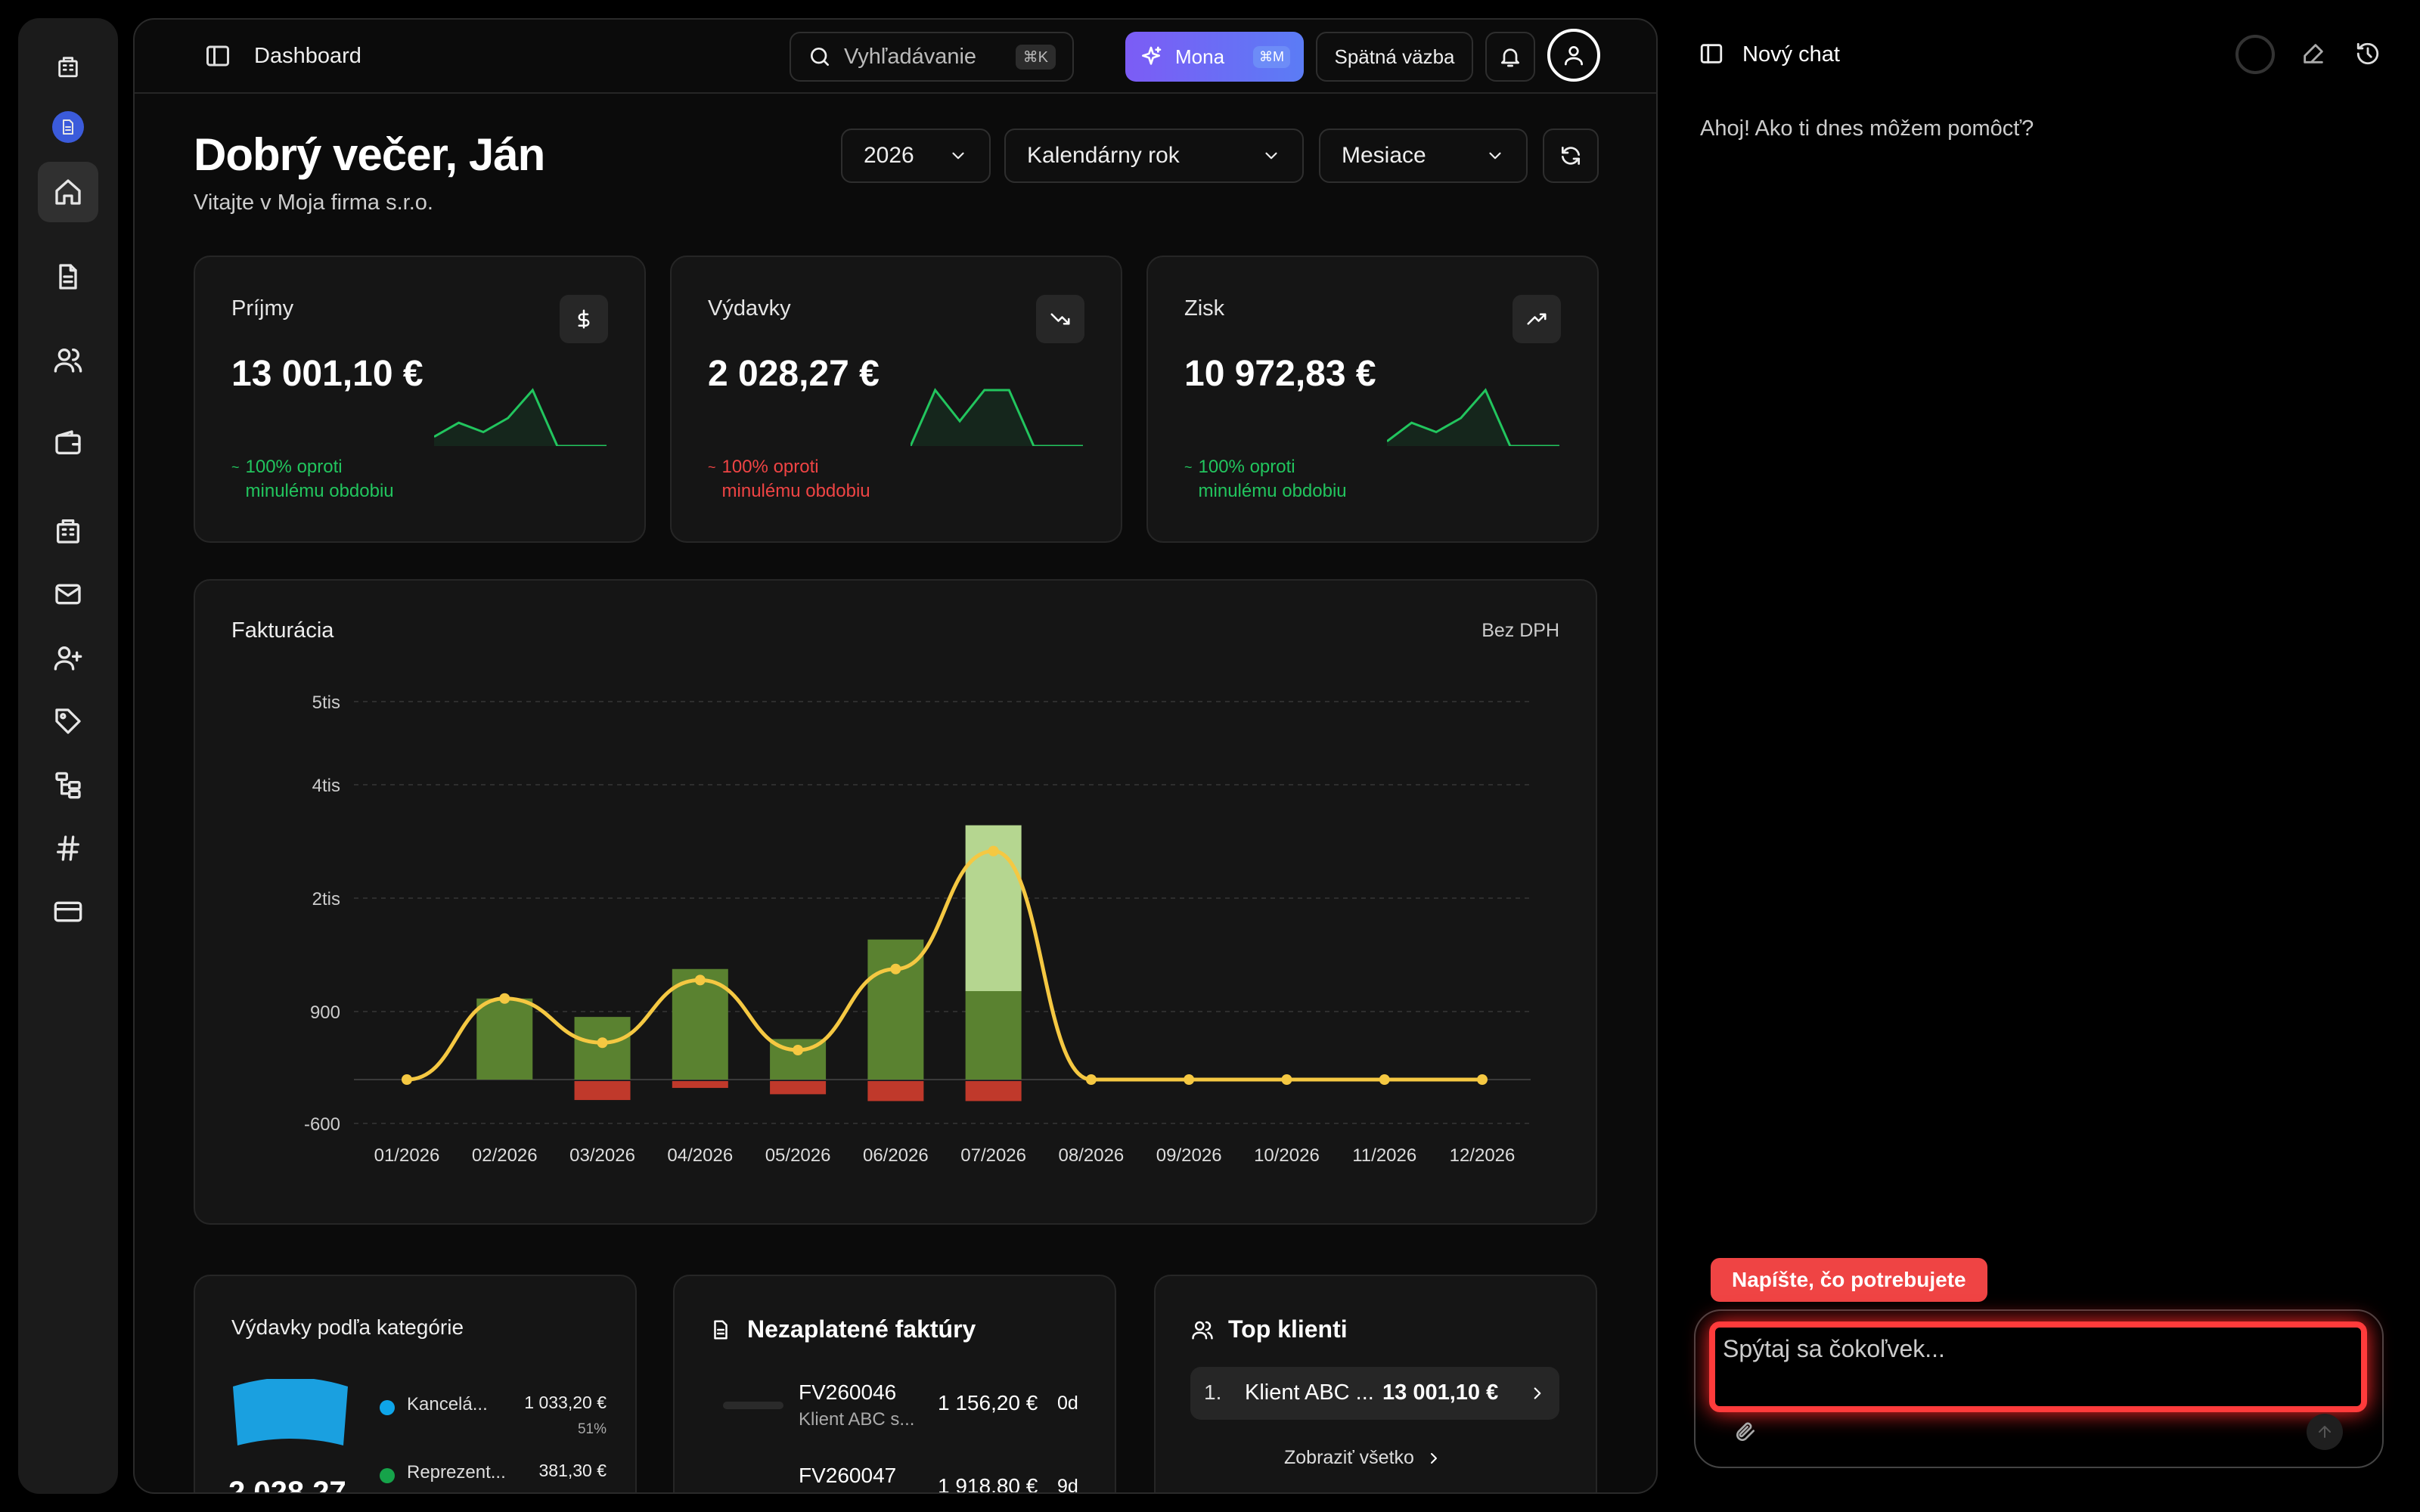  Describe the element at coordinates (916, 156) in the screenshot. I see `year-select: 2026` at that location.